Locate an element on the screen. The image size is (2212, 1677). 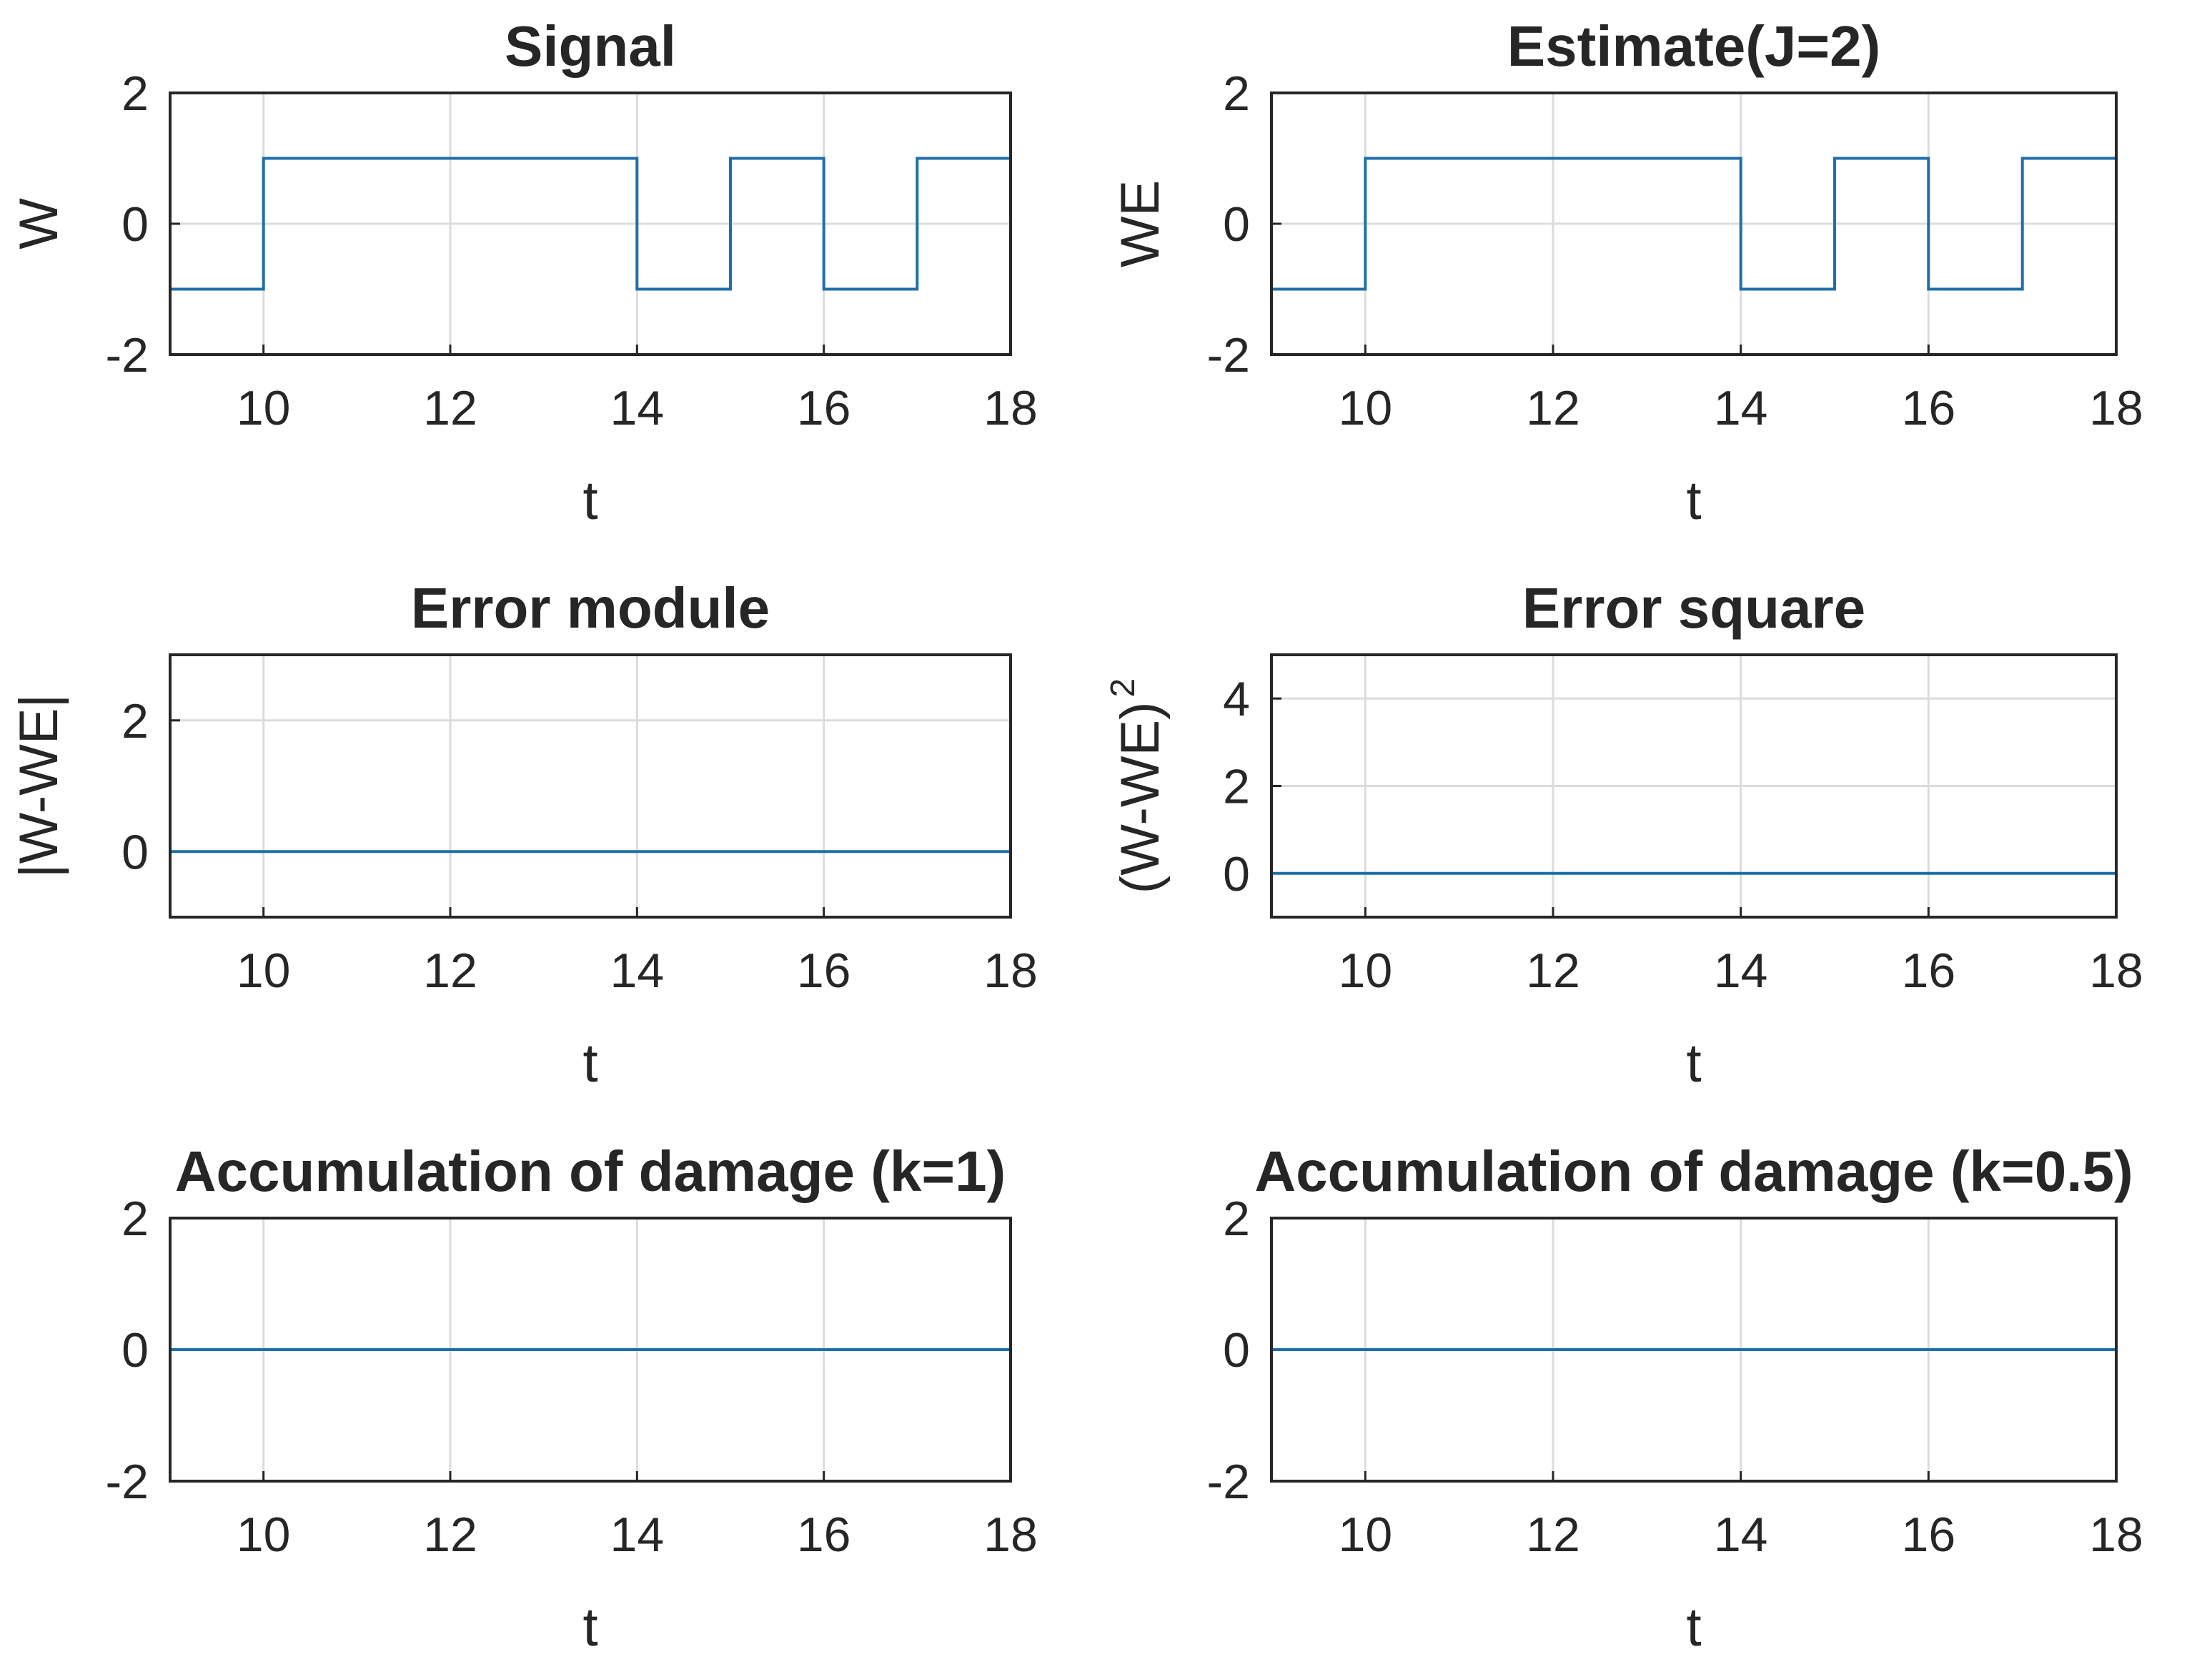
chart-5-y-tick-label: -2 is located at coordinates (127, 1482).